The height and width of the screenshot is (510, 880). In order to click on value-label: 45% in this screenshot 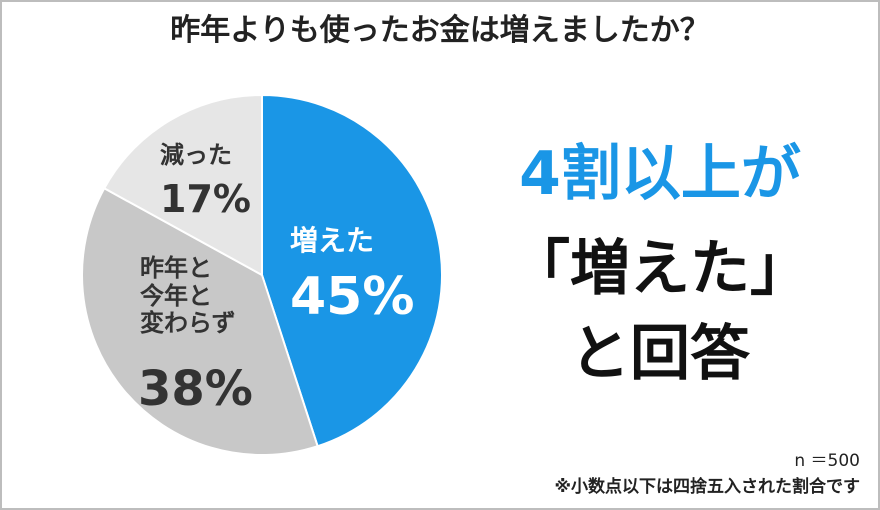, I will do `click(352, 297)`.